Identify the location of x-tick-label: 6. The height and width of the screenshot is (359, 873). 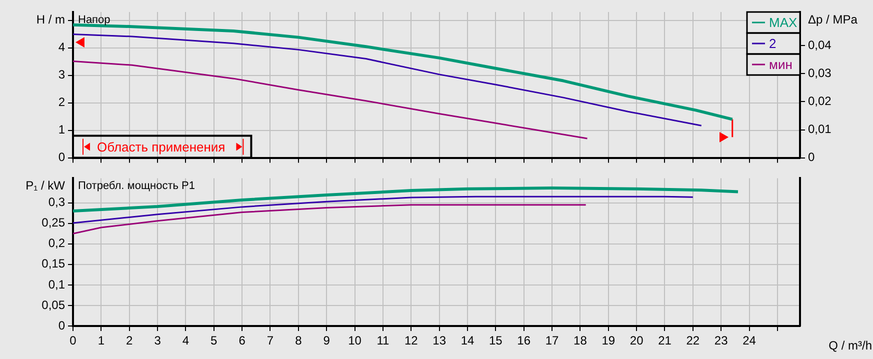
(242, 341).